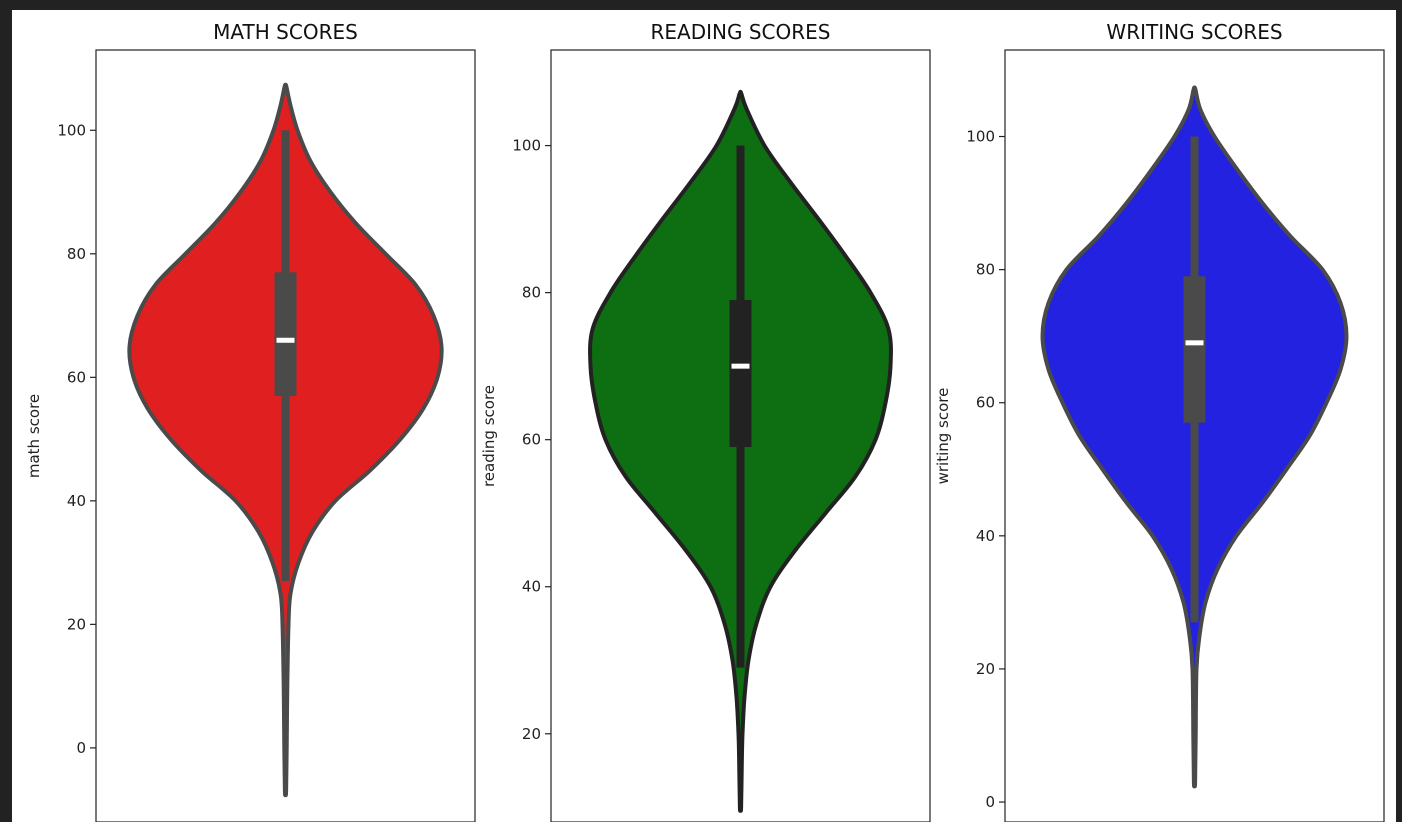 The height and width of the screenshot is (822, 1402). What do you see at coordinates (489, 436) in the screenshot?
I see `y-axis-label: reading score` at bounding box center [489, 436].